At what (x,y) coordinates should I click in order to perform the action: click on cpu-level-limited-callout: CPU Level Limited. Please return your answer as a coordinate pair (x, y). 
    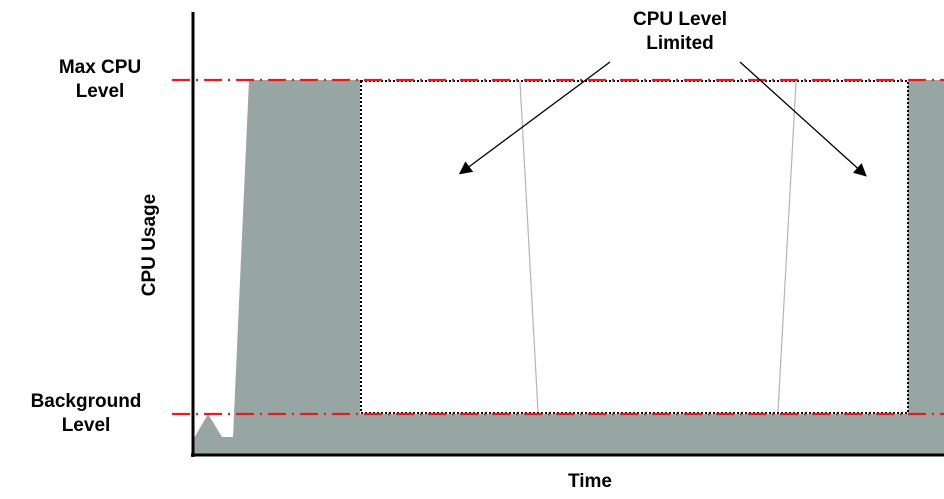
    Looking at the image, I should click on (680, 32).